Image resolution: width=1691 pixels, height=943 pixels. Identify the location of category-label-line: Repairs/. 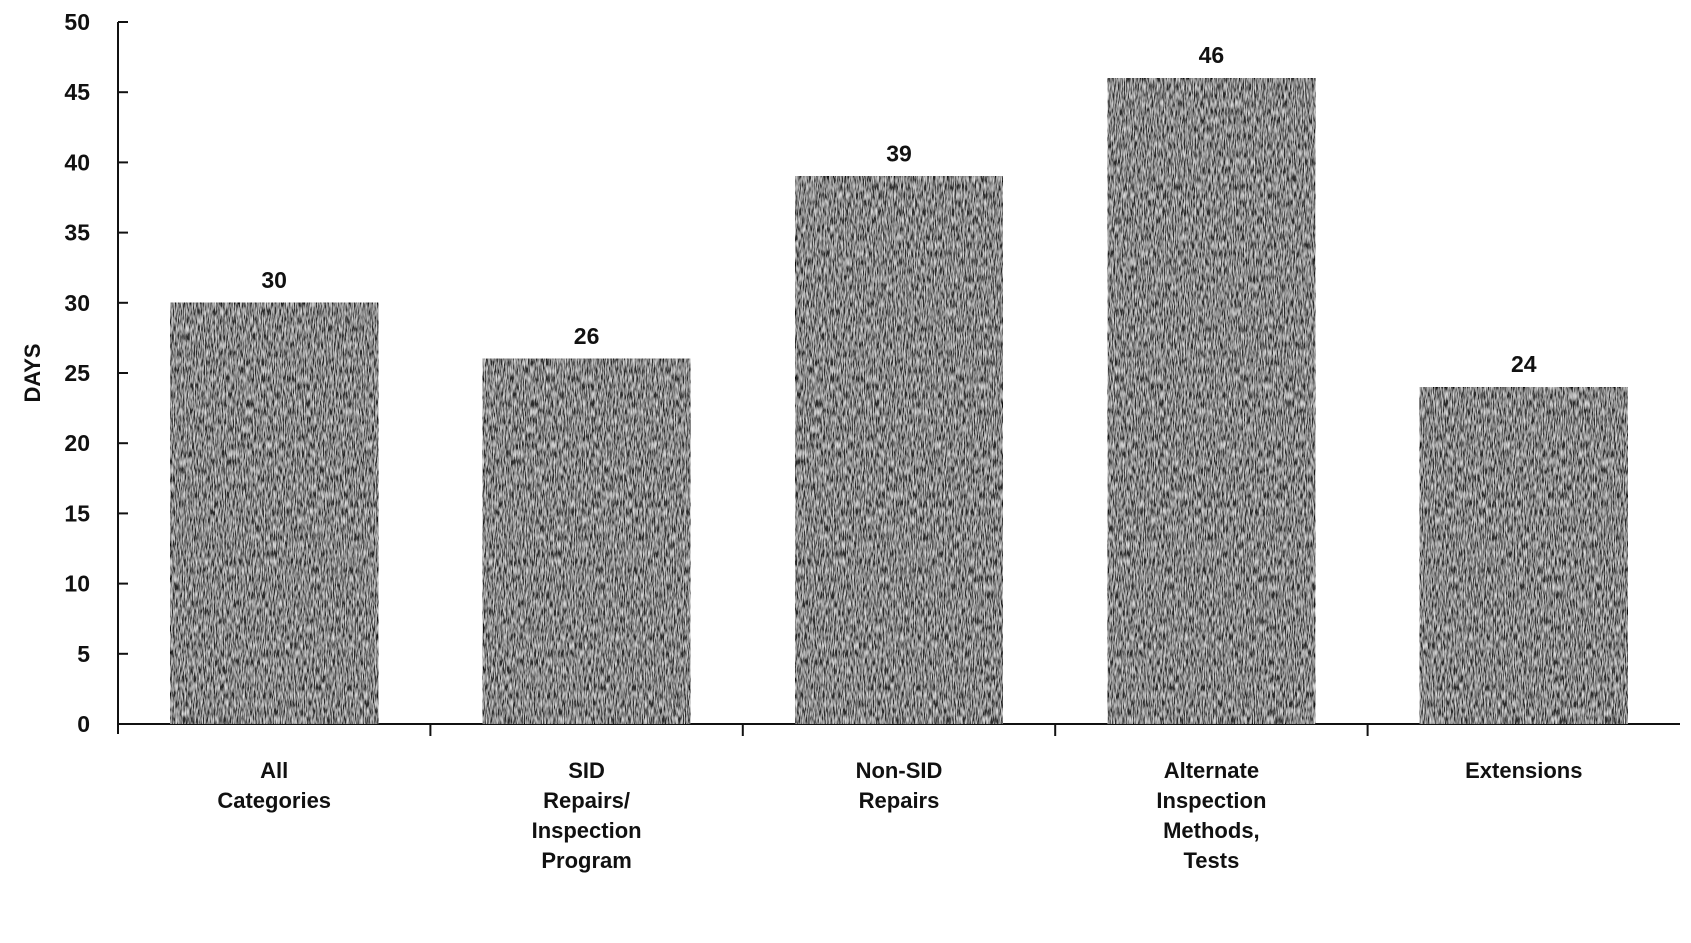
(586, 800).